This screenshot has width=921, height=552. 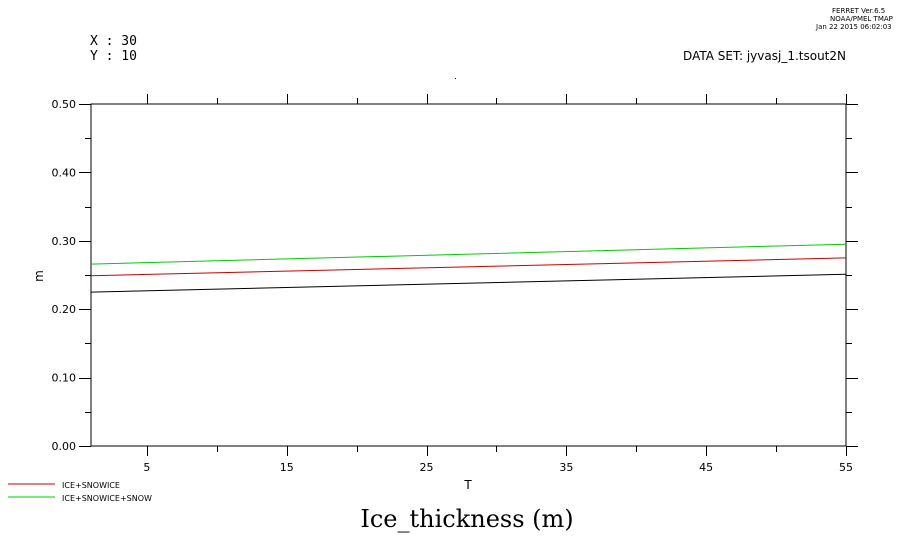 I want to click on legend-label-ice-snowice-snow: ICE+SNOWICE+SNOW, so click(x=107, y=498).